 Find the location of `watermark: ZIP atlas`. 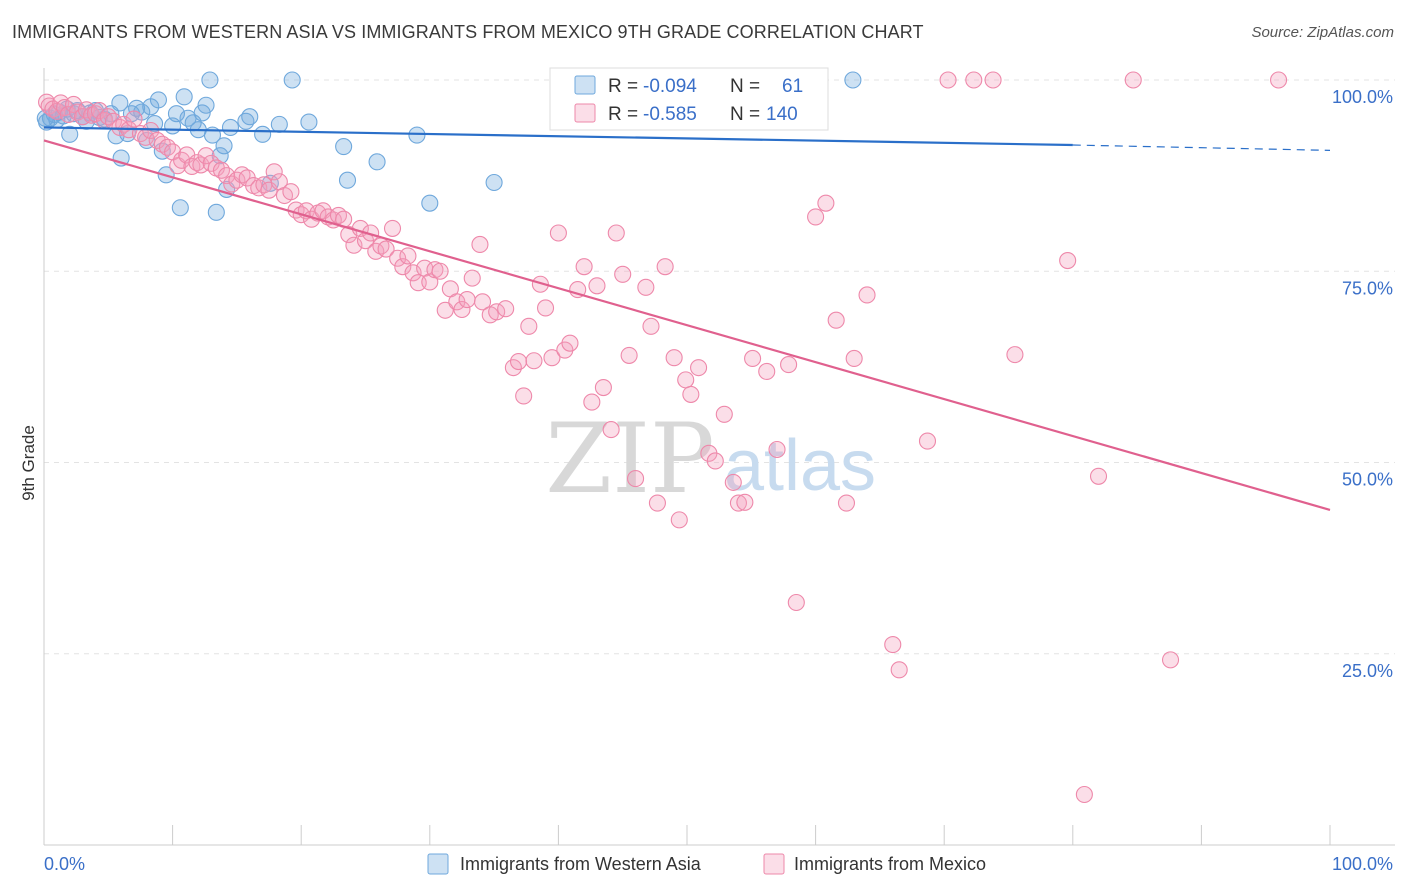

watermark: ZIP atlas is located at coordinates (710, 459).